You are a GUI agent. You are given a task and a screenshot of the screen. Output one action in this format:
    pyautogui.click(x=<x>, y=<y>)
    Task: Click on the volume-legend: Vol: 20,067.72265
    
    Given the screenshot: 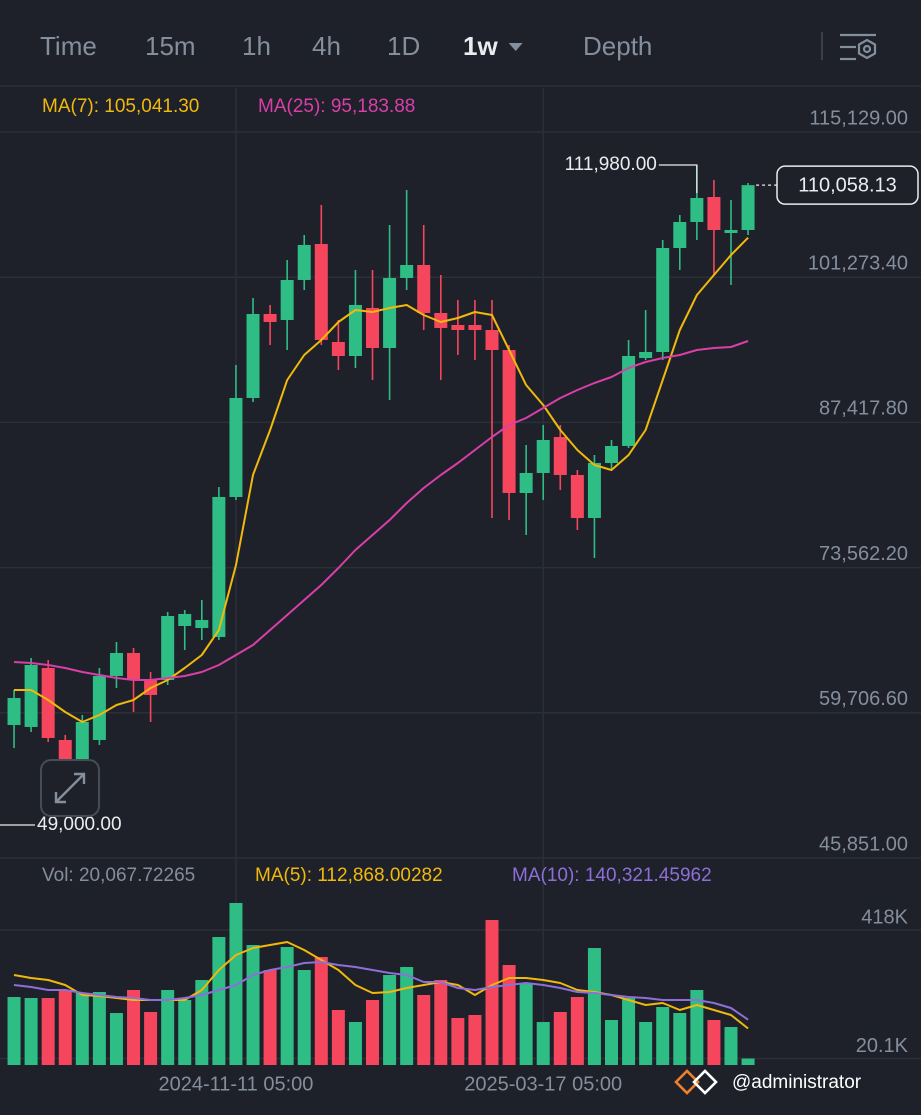 What is the action you would take?
    pyautogui.click(x=118, y=875)
    